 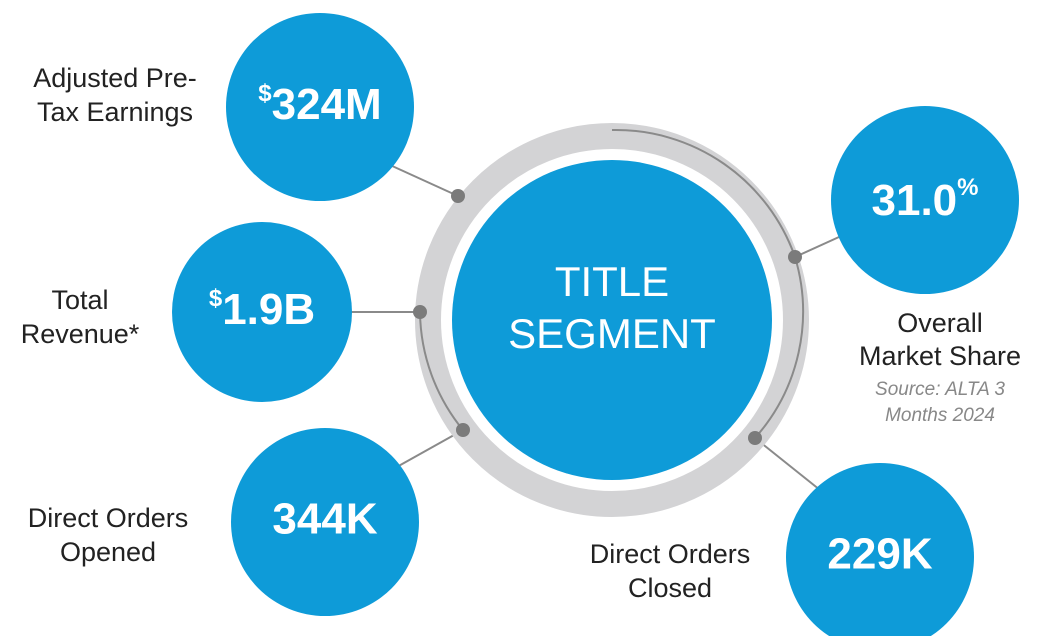 I want to click on center-title: SEGMENT, so click(x=612, y=333).